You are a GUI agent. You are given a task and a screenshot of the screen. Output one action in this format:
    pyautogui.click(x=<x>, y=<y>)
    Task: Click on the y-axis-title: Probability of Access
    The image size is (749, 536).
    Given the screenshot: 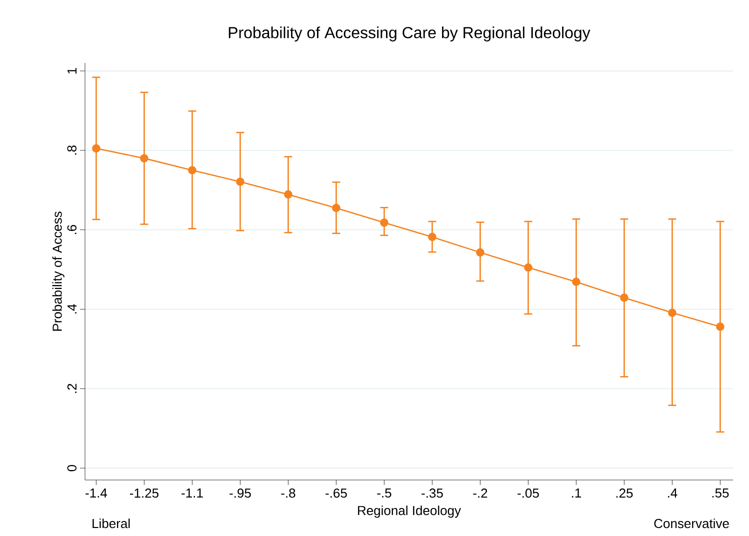 What is the action you would take?
    pyautogui.click(x=58, y=271)
    